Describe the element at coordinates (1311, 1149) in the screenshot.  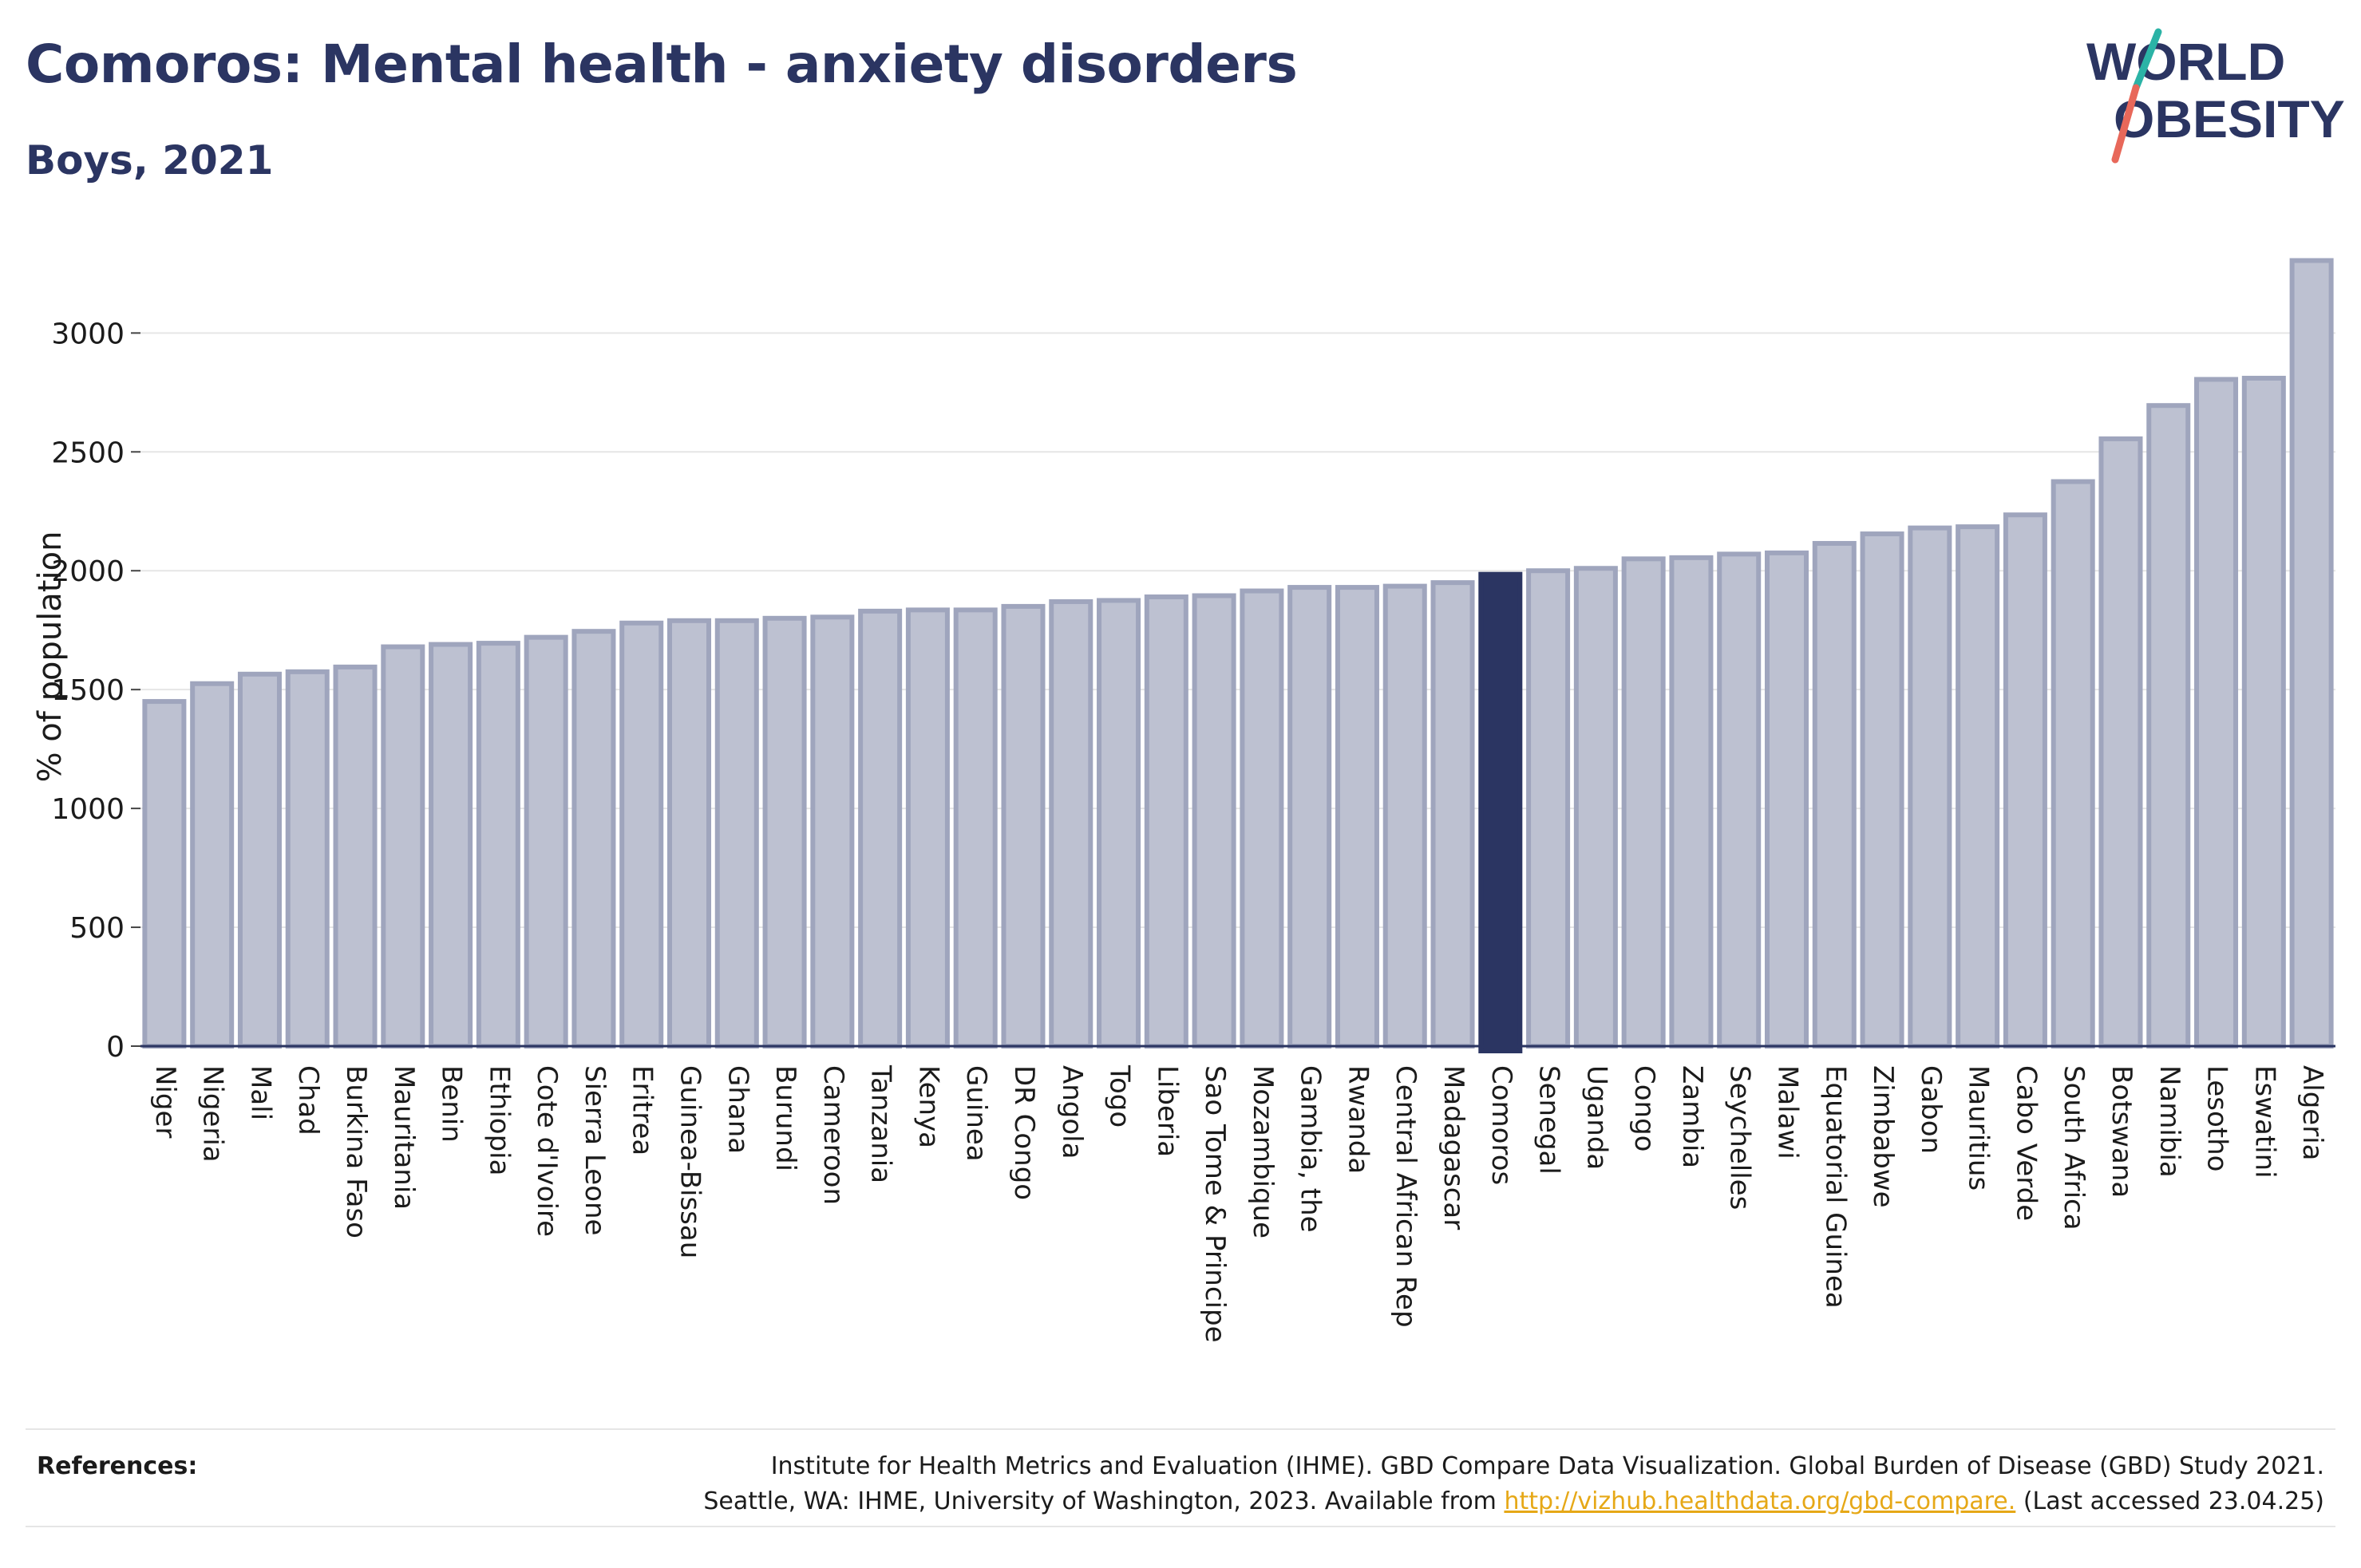
I see `x-tick-label: Gambia, the` at that location.